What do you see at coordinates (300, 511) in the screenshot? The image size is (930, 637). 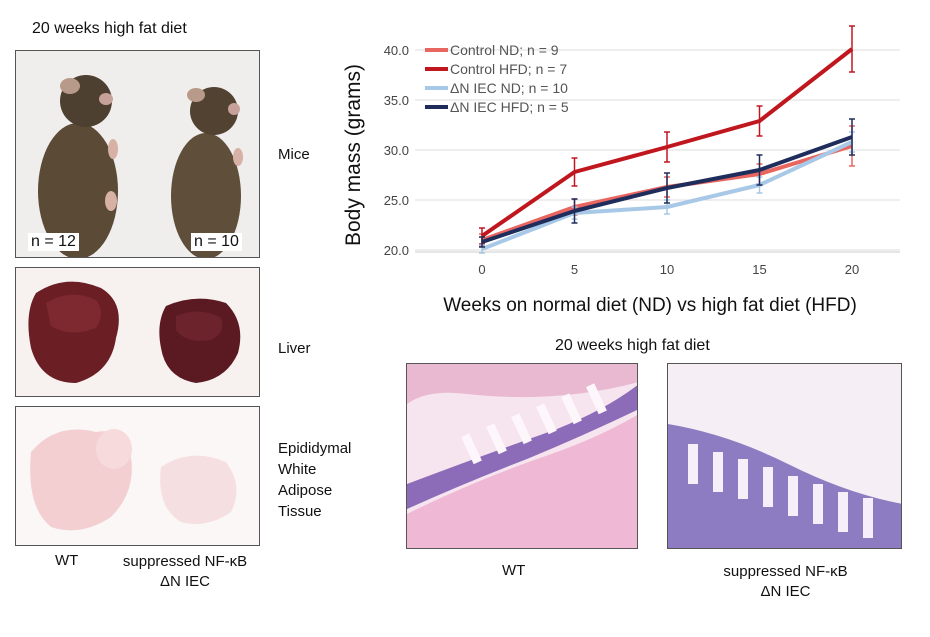 I see `adipose-label-line-4: Tissue` at bounding box center [300, 511].